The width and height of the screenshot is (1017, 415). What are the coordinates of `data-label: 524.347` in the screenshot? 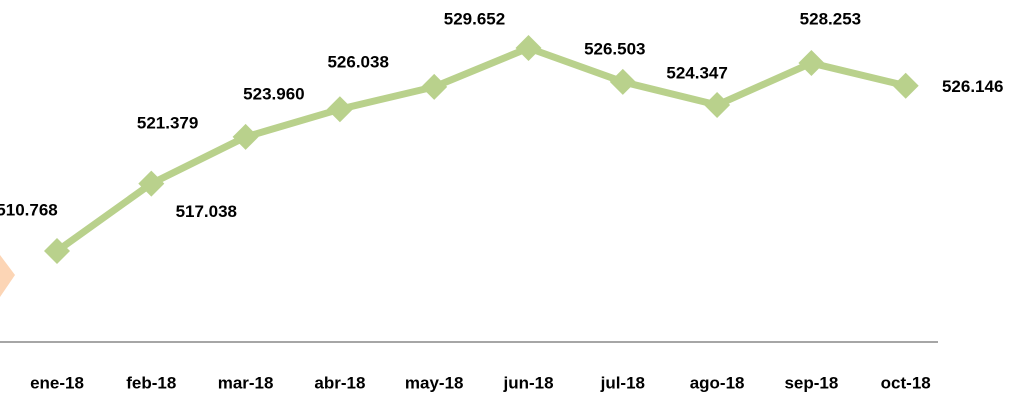 It's located at (696, 73).